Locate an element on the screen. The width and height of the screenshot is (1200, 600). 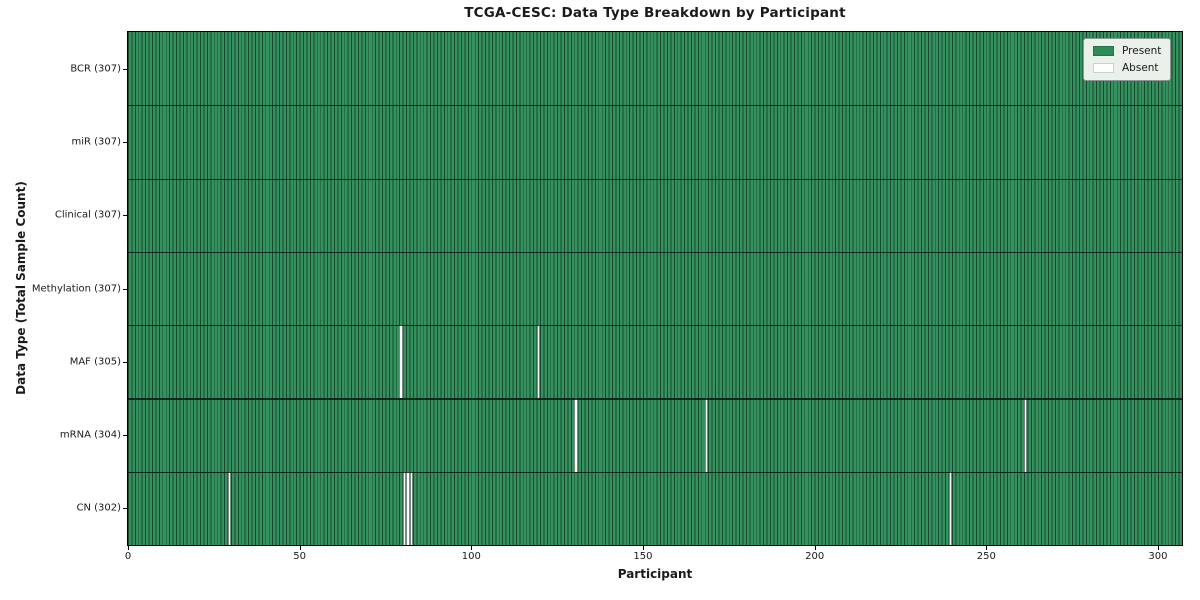
legend-item-present: Present is located at coordinates (1127, 51).